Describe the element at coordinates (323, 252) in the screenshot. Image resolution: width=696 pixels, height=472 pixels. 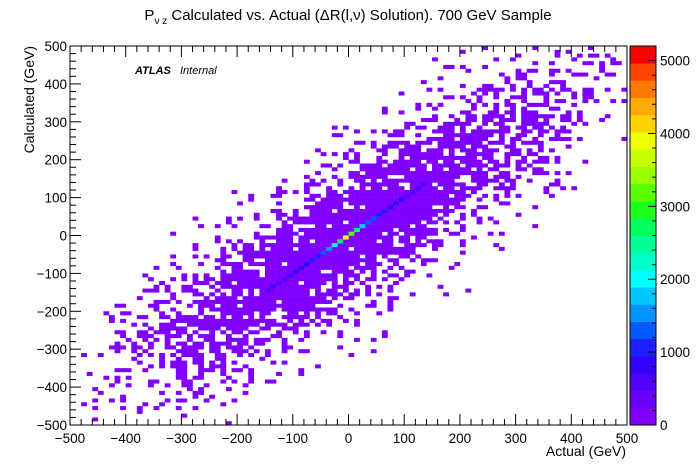
I see `heatmap-diagonal-bin` at that location.